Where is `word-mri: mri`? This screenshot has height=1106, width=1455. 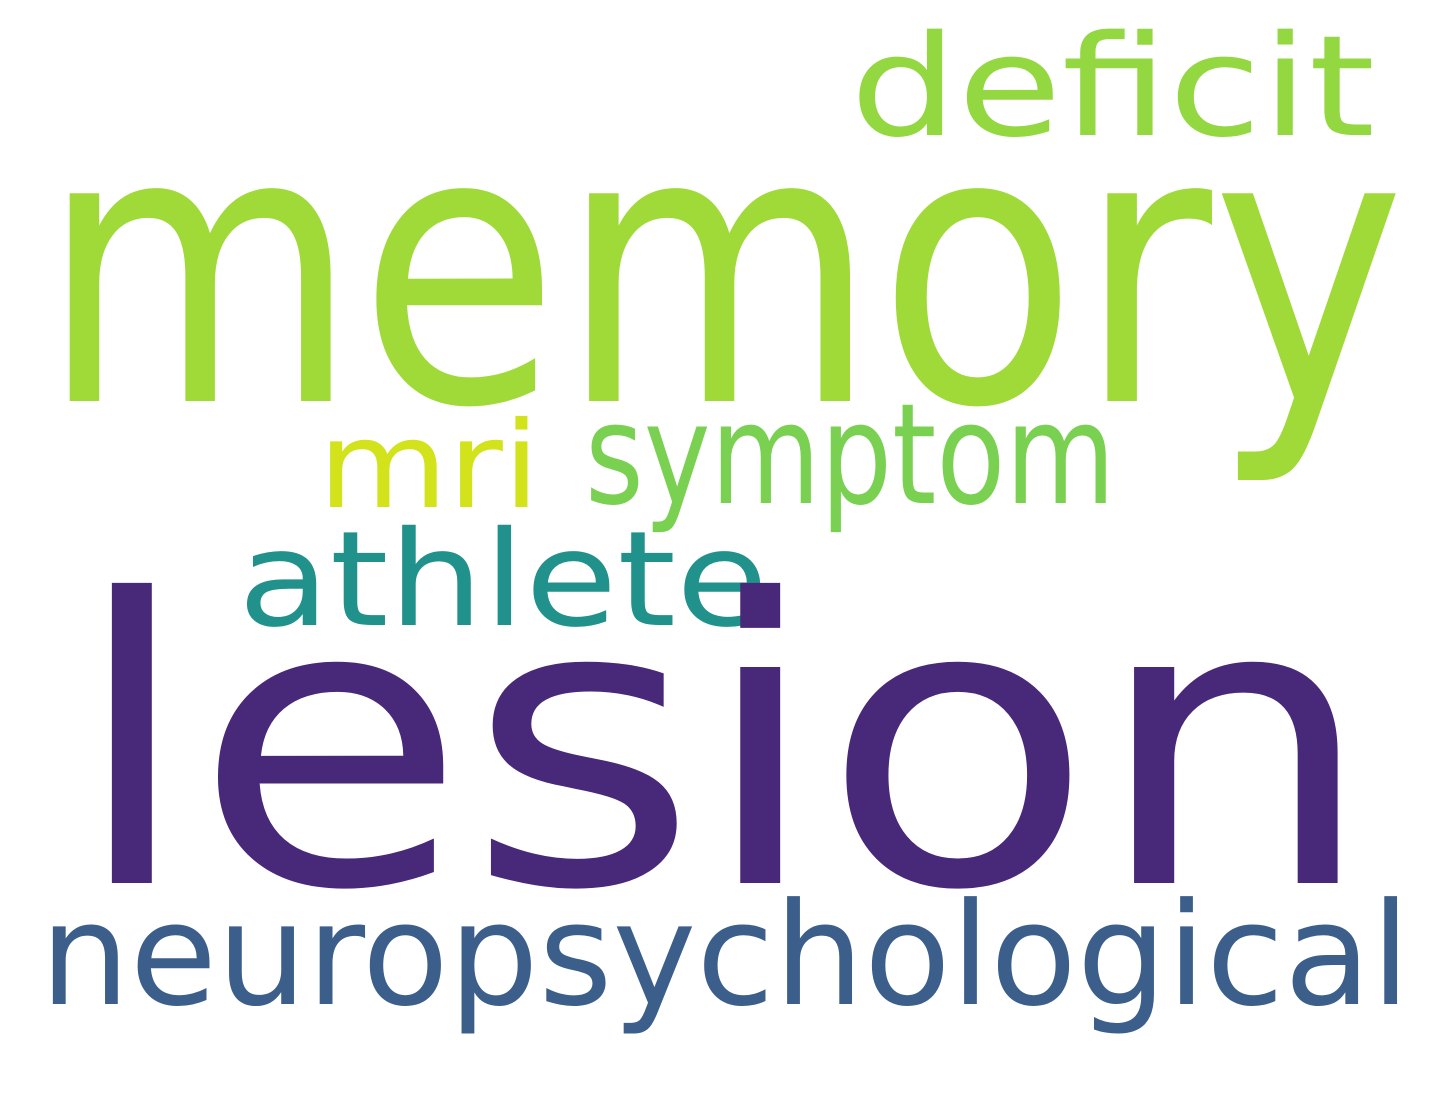
word-mri: mri is located at coordinates (429, 466).